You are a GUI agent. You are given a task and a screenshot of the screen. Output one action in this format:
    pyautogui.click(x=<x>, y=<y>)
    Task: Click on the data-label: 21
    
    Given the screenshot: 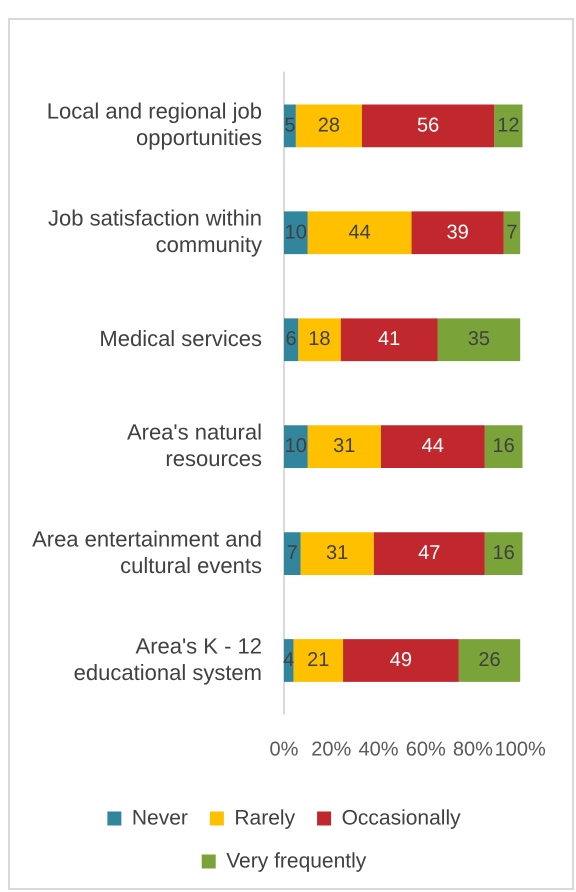 What is the action you would take?
    pyautogui.click(x=318, y=660)
    